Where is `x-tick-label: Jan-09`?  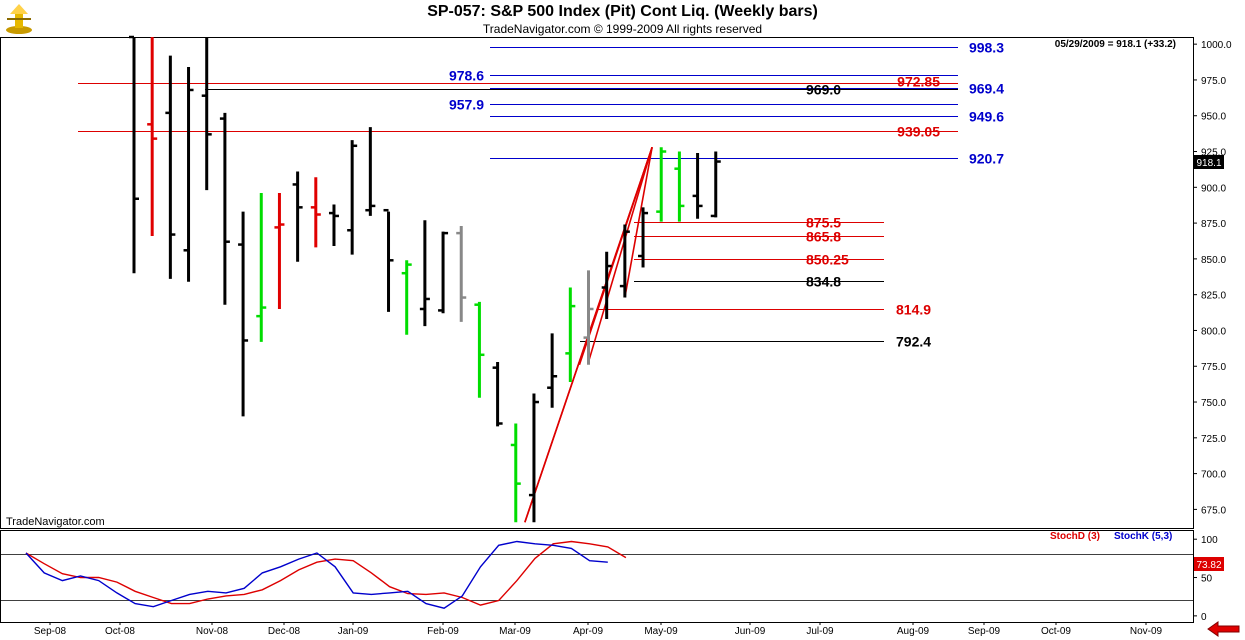
x-tick-label: Jan-09 is located at coordinates (353, 631).